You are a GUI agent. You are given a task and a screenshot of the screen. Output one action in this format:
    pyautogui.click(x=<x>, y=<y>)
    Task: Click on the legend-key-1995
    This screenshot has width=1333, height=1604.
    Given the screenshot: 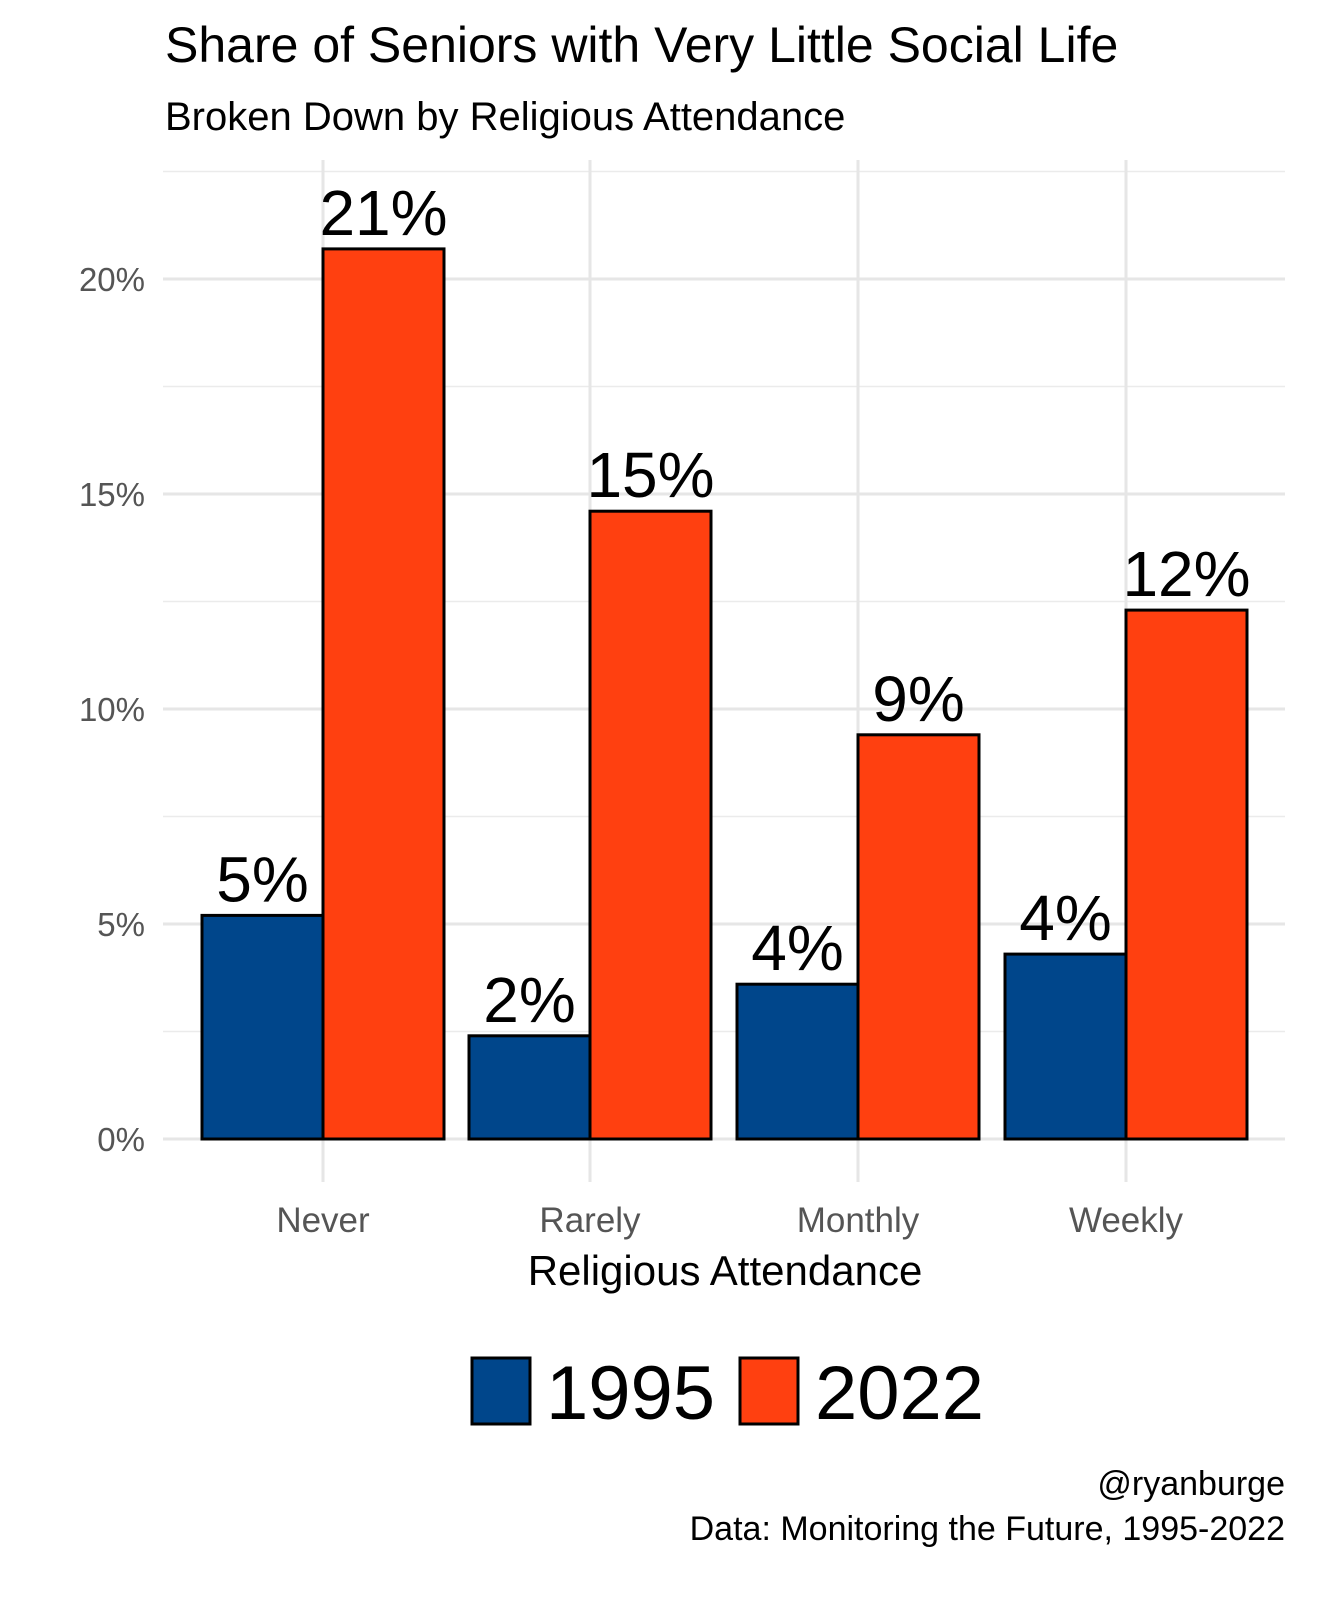 What is the action you would take?
    pyautogui.click(x=501, y=1391)
    